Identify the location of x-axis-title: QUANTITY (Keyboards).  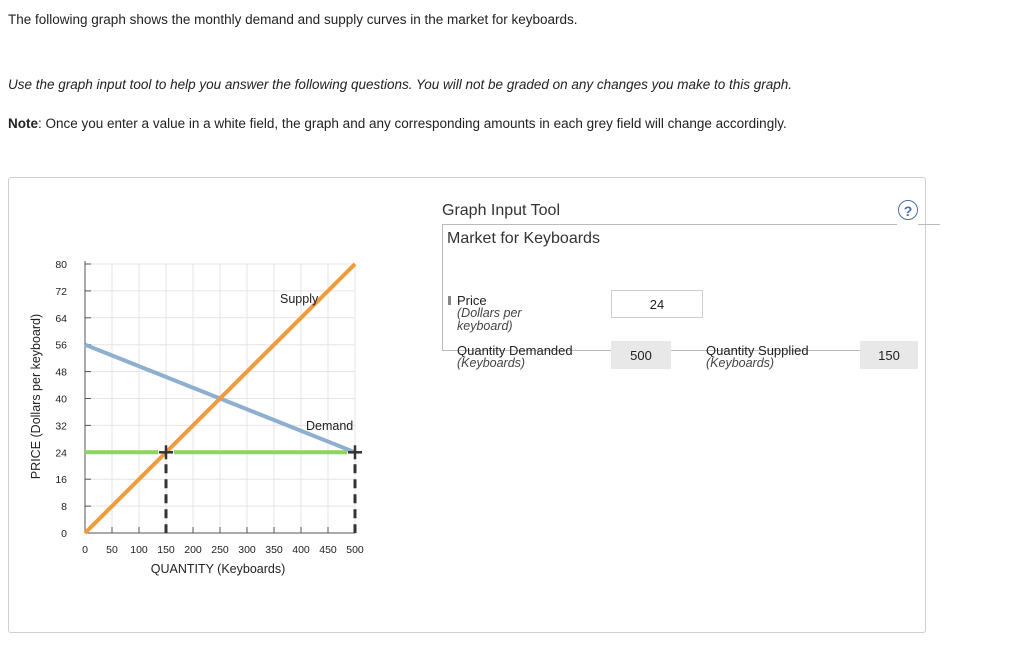
(218, 569).